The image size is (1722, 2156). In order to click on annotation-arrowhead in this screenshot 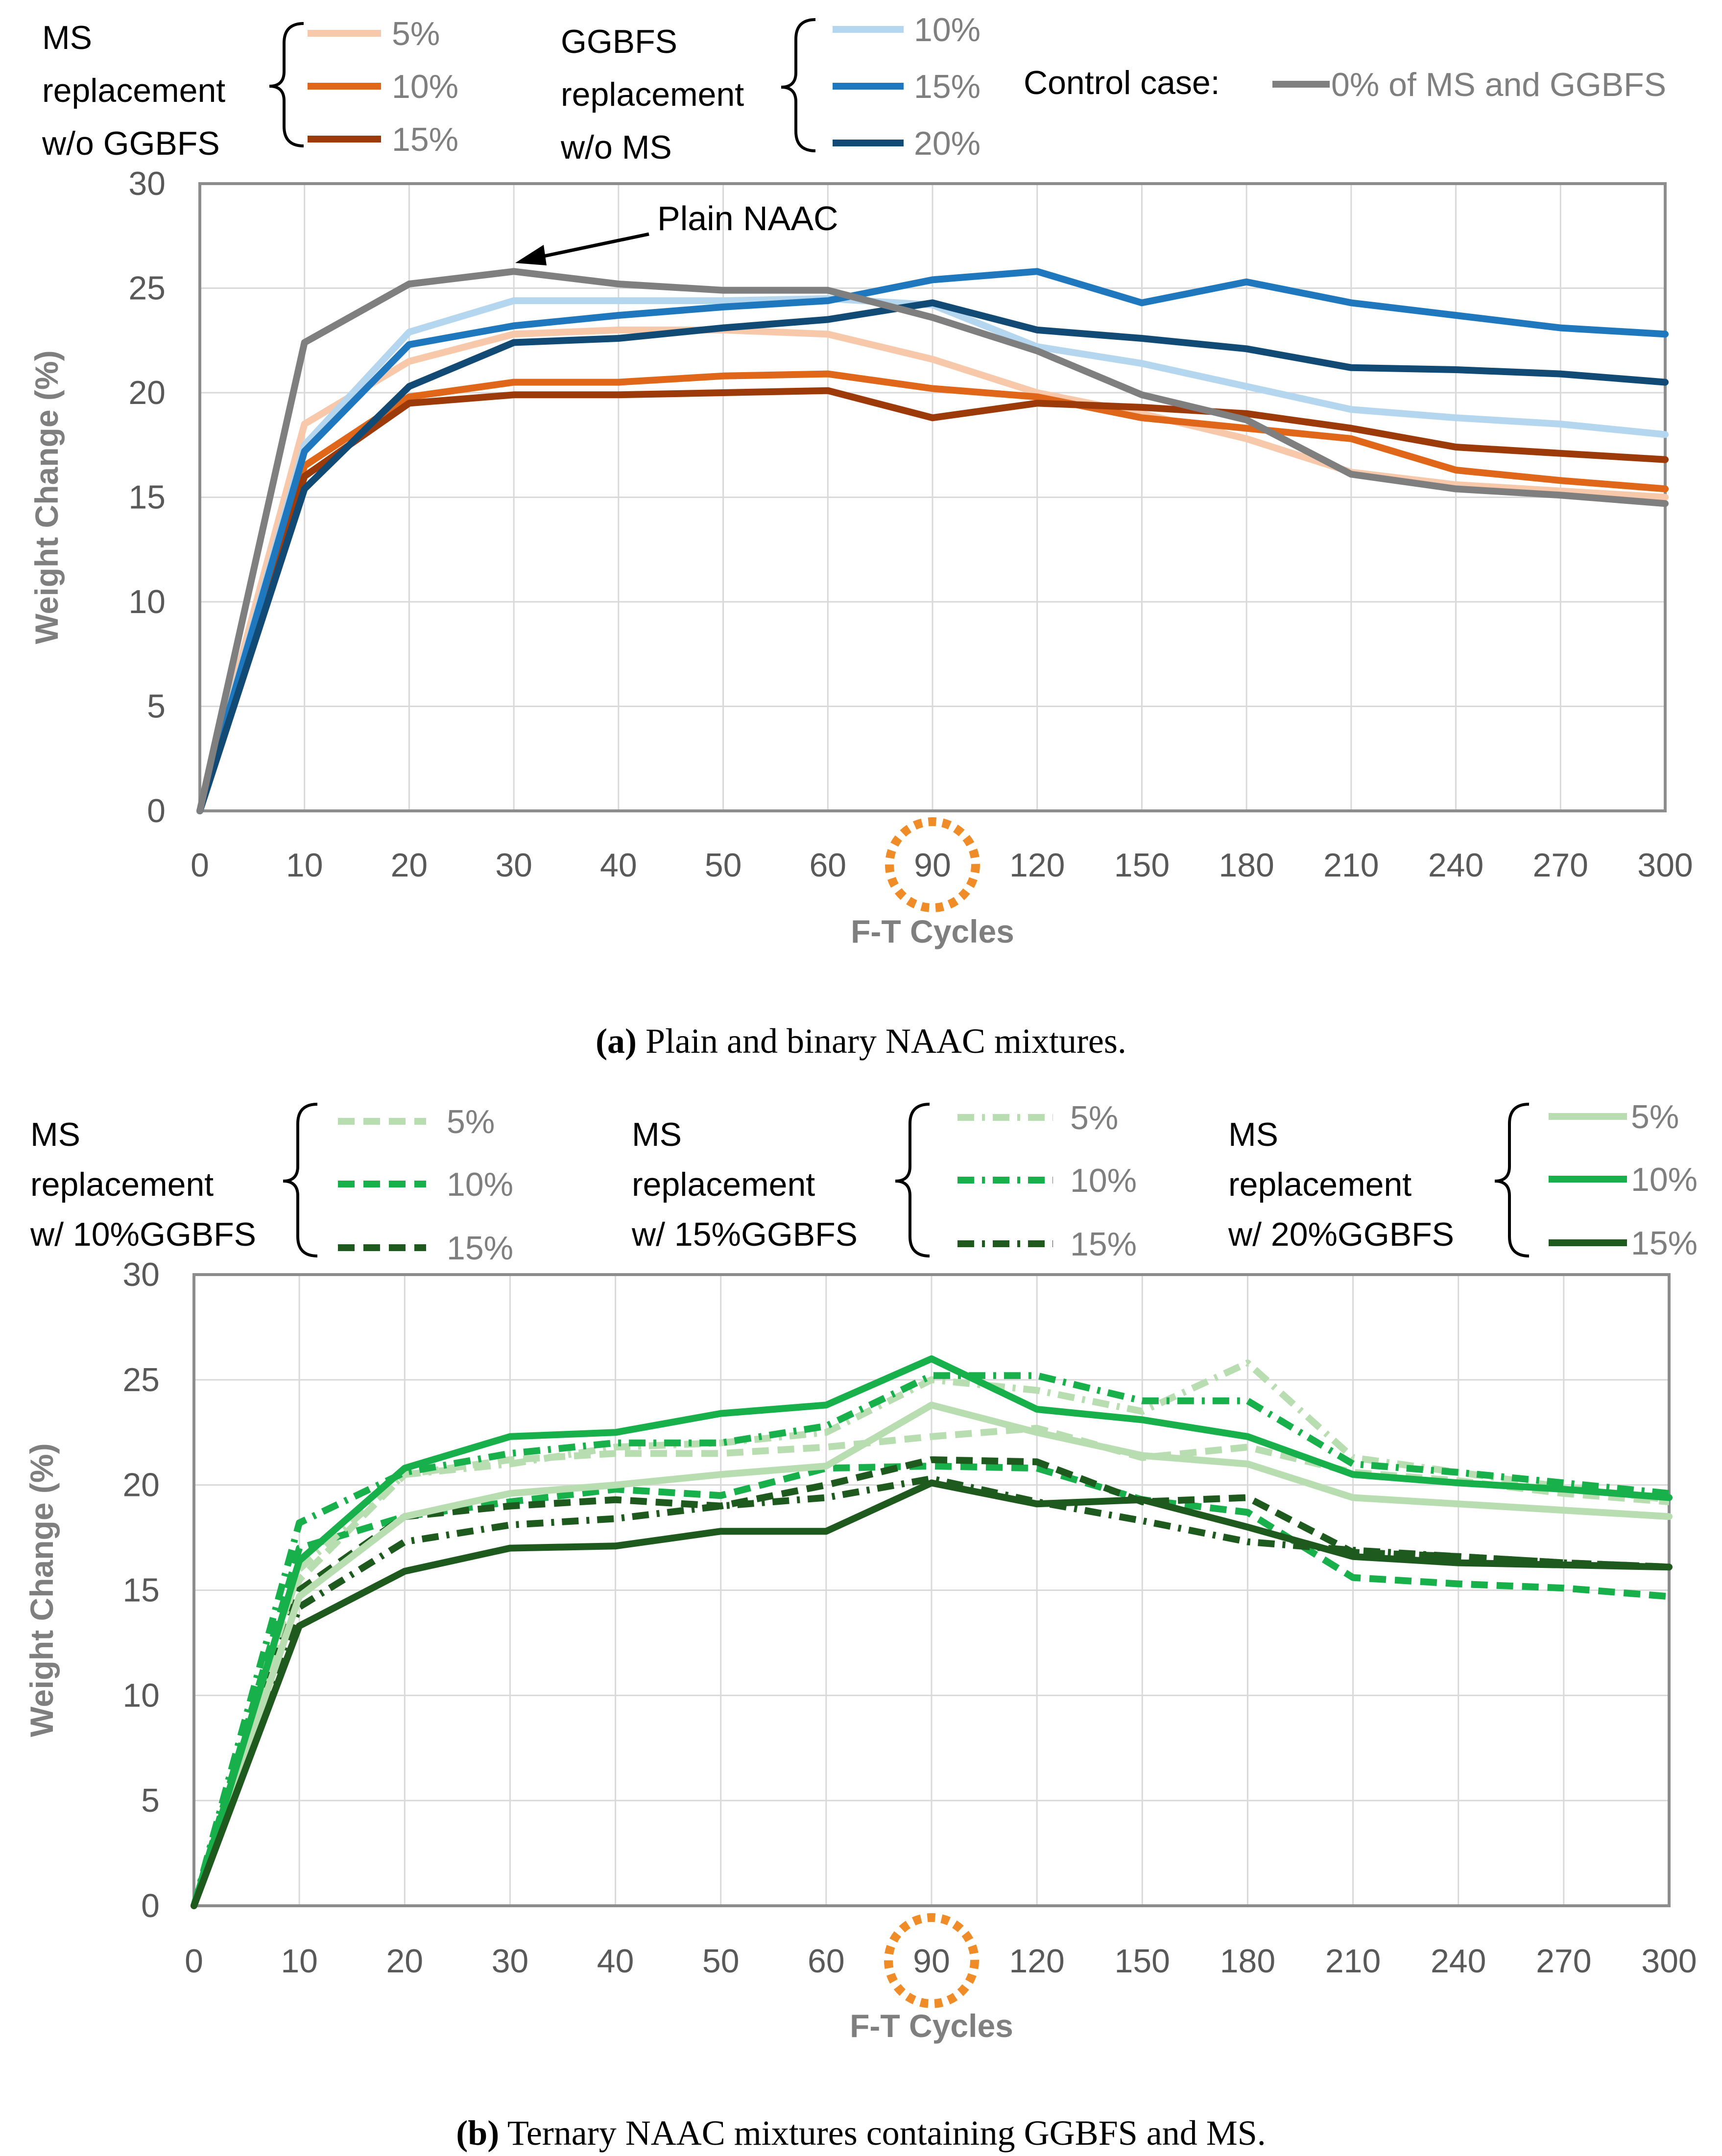, I will do `click(531, 255)`.